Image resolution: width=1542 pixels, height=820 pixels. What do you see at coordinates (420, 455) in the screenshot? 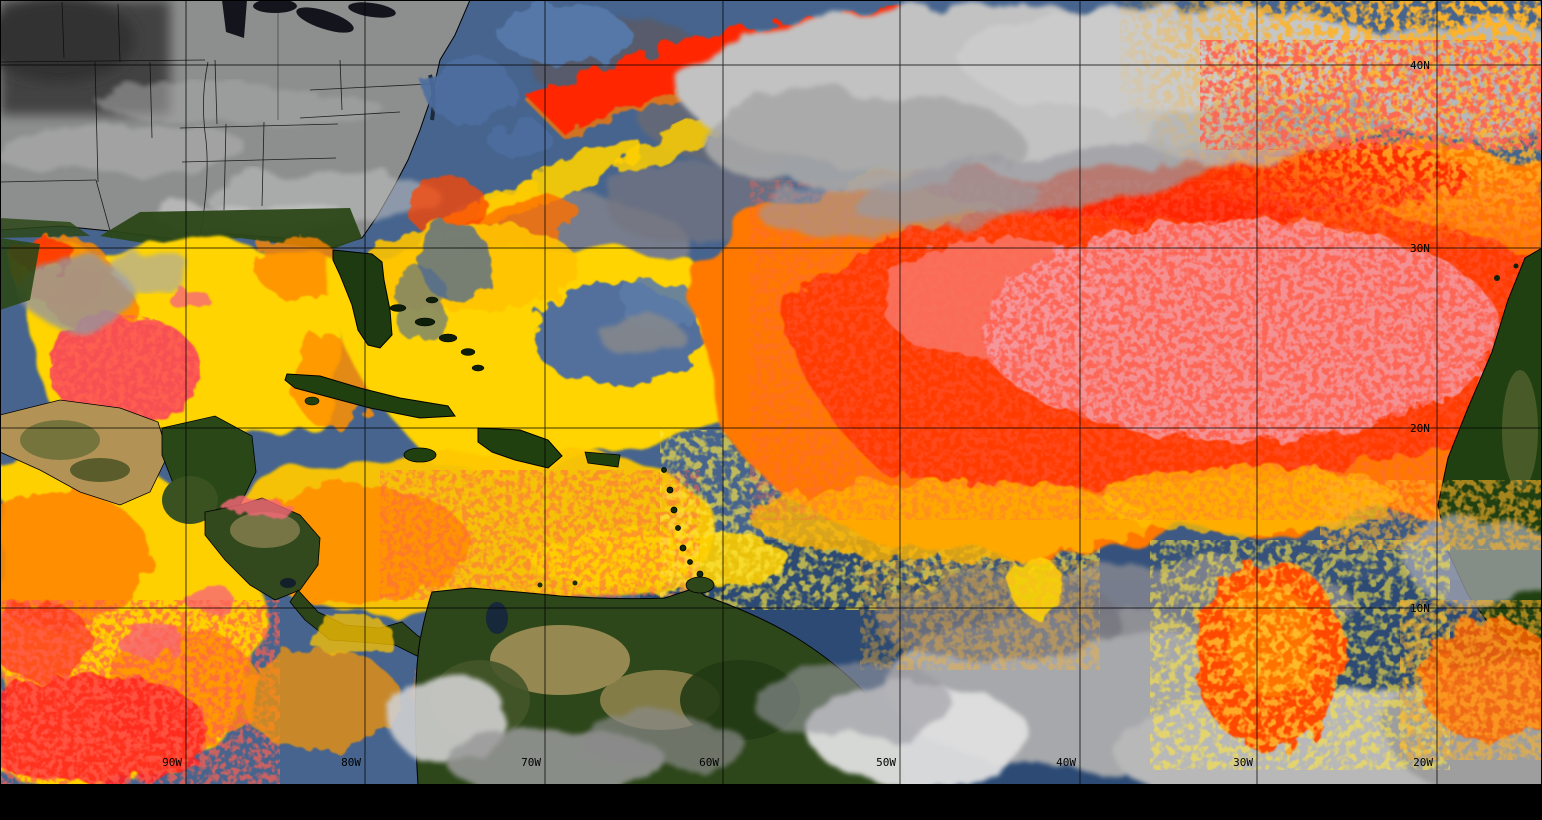
I see `jamaica` at bounding box center [420, 455].